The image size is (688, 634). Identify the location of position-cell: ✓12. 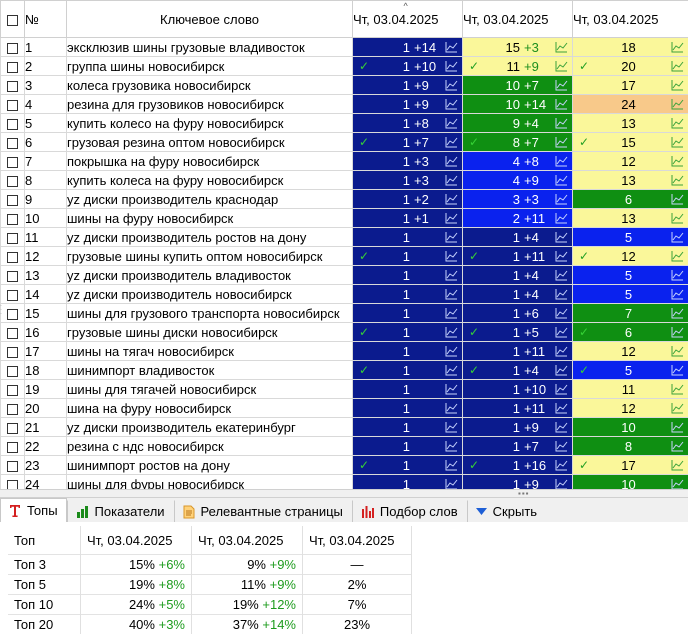
(630, 256).